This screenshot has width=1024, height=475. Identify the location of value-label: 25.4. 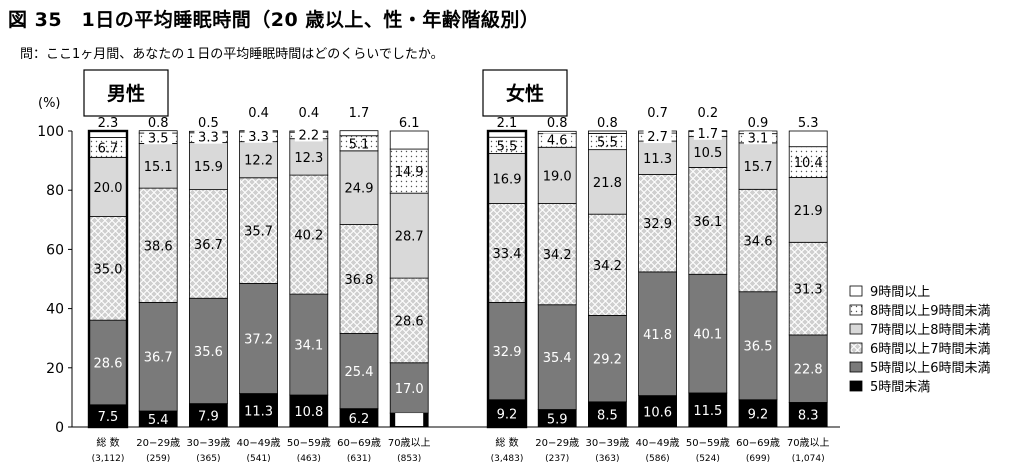
(359, 372).